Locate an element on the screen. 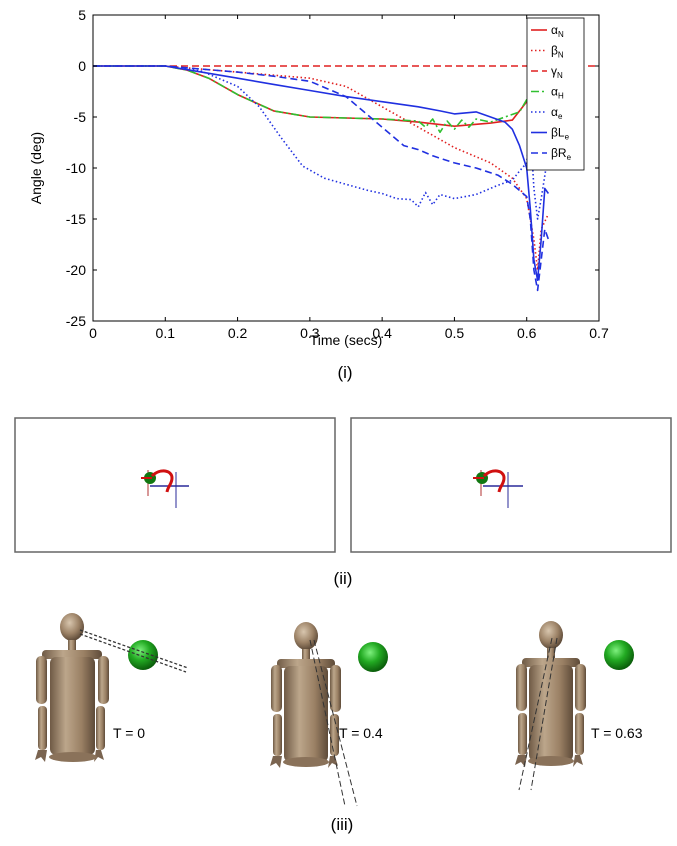 The height and width of the screenshot is (846, 677). y-axis-label: Angle (deg) is located at coordinates (36, 168).